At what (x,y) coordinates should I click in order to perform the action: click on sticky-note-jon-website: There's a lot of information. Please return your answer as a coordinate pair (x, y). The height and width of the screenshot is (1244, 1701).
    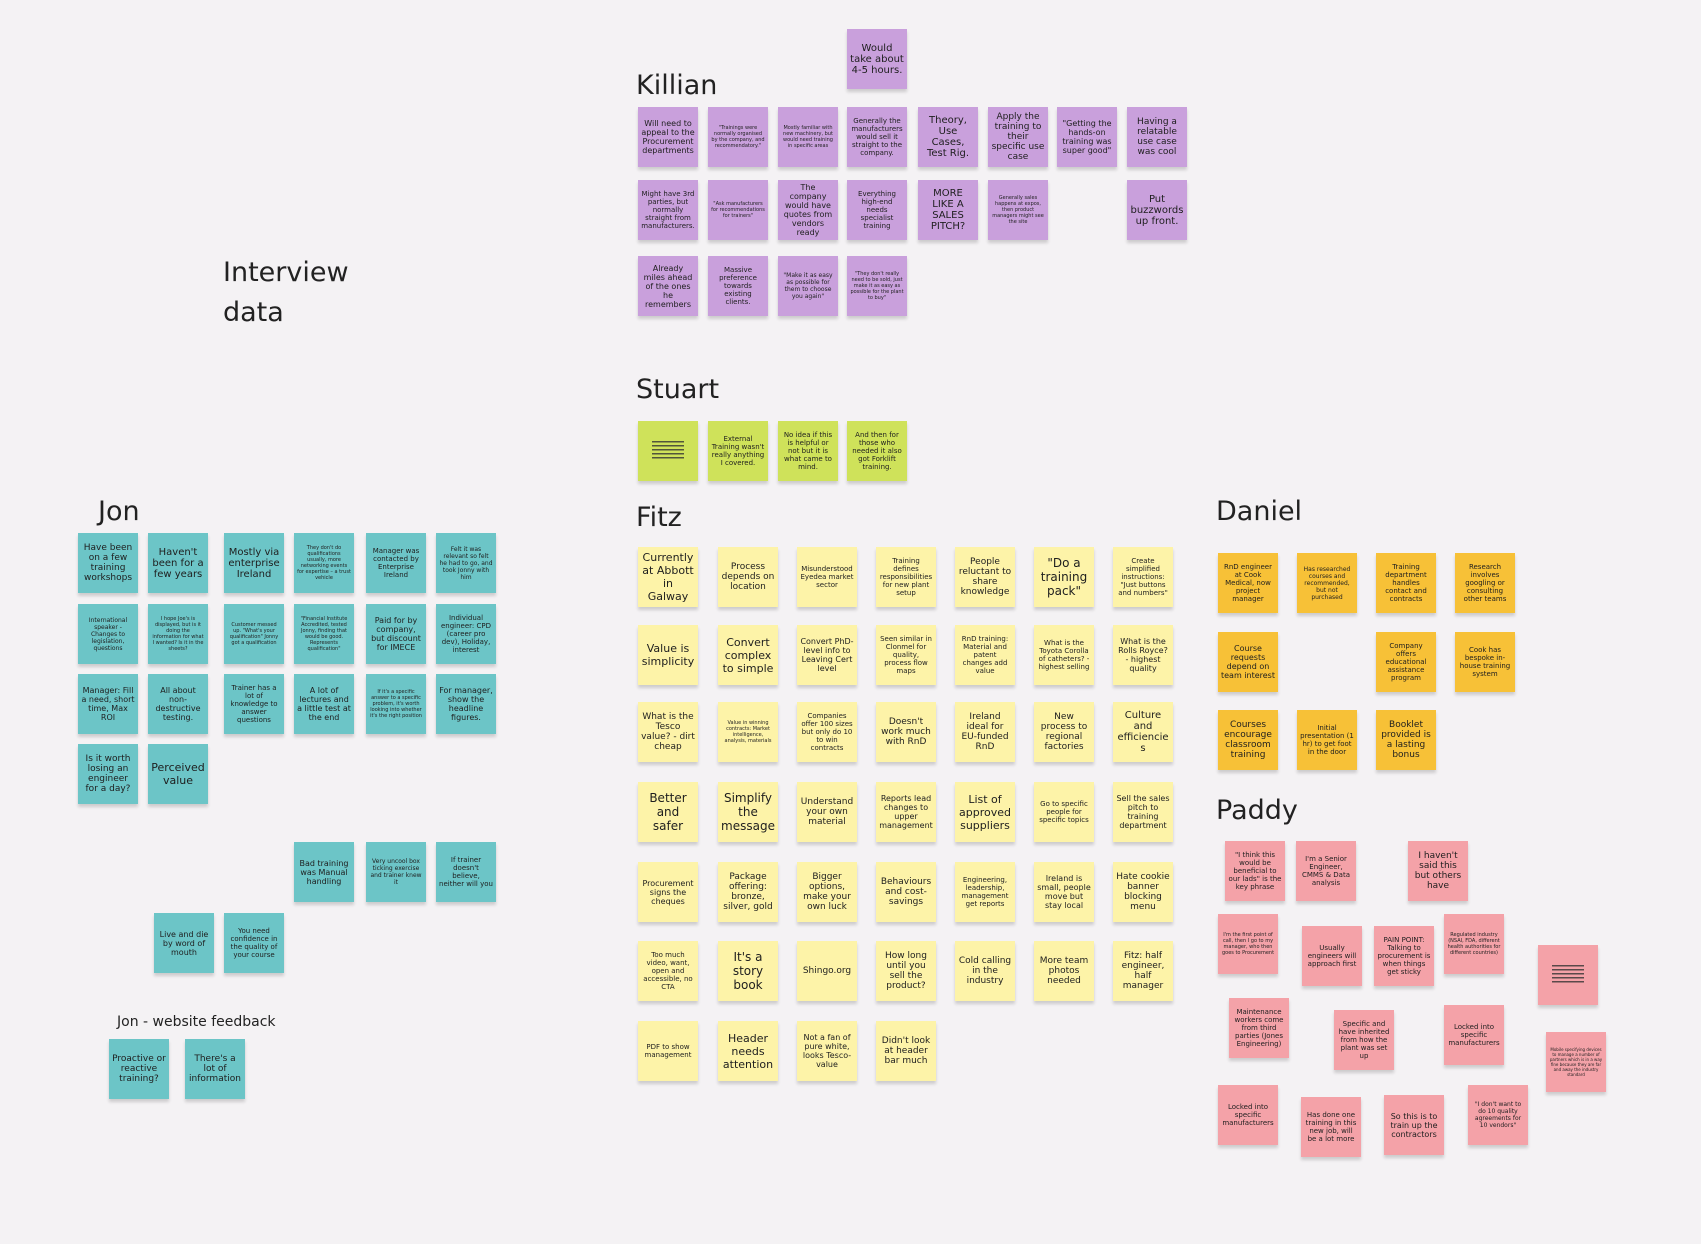
    Looking at the image, I should click on (215, 1069).